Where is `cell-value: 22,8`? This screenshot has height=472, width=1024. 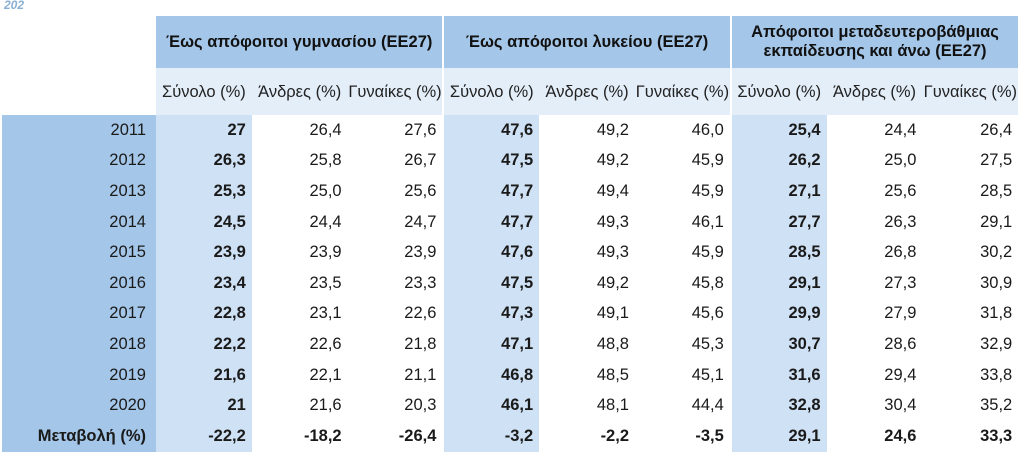
cell-value: 22,8 is located at coordinates (204, 314).